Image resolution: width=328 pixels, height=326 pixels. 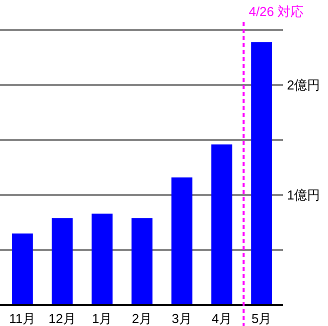 I want to click on x-tick-label: 4月, so click(x=222, y=318).